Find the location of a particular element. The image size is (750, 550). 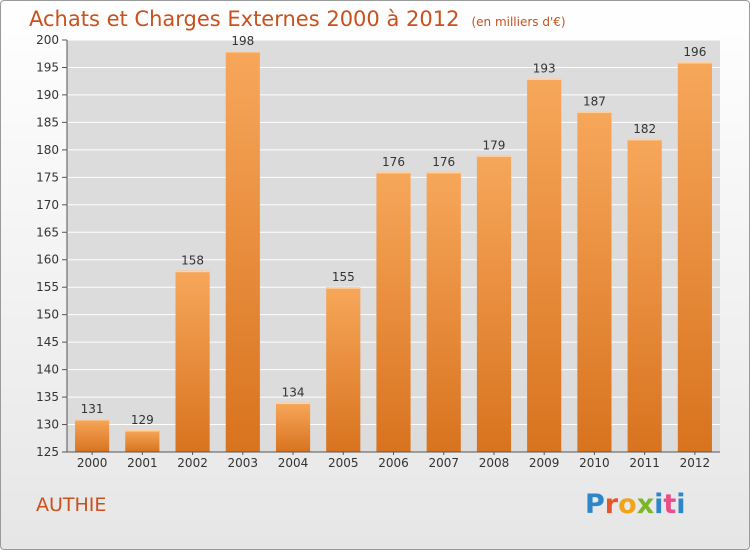

x-tick-label: 2004 is located at coordinates (293, 463).